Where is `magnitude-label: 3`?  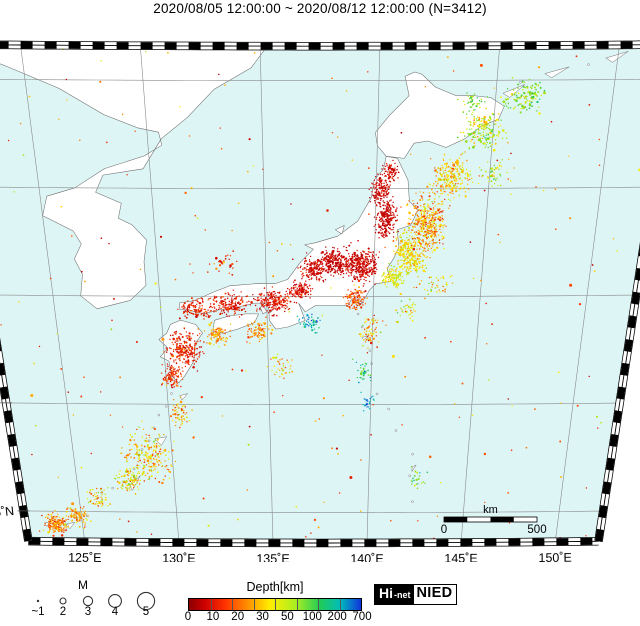 magnitude-label: 3 is located at coordinates (88, 612).